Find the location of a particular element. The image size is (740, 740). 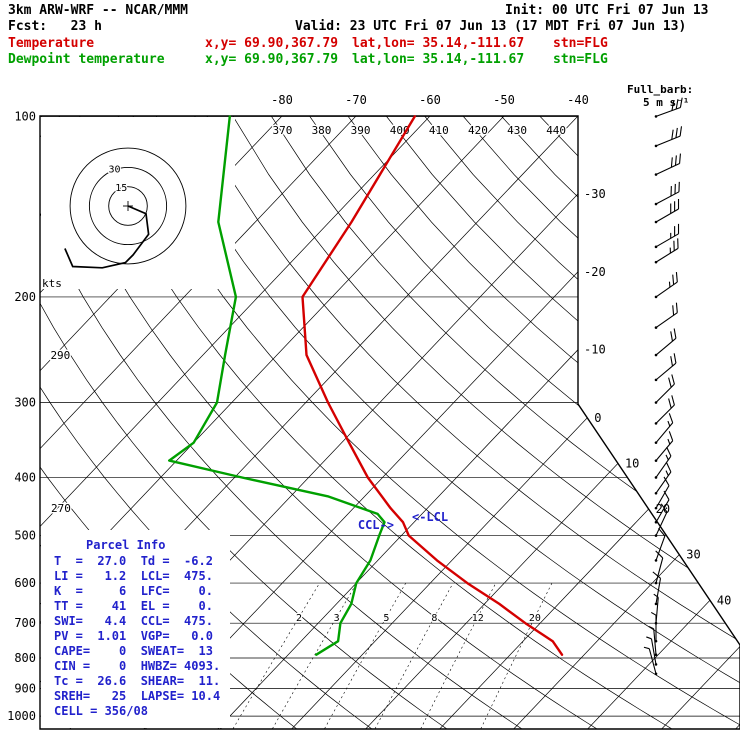

temperature-station: stn=FLG is located at coordinates (580, 43).